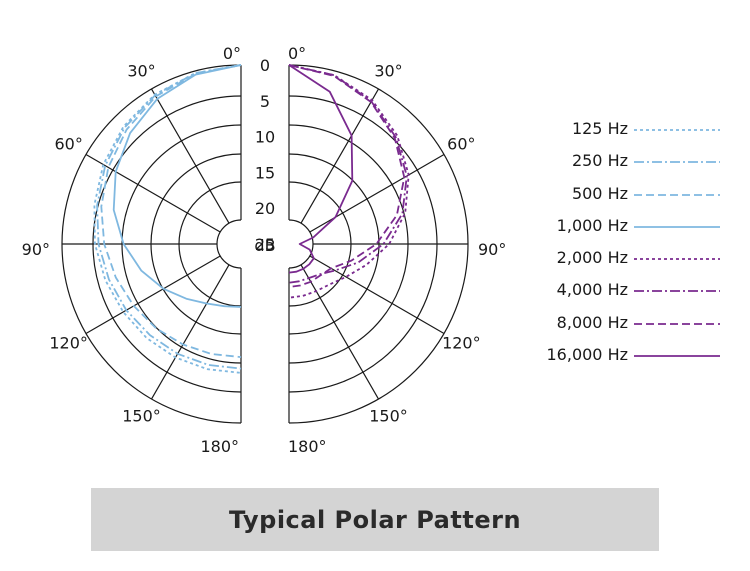 This screenshot has height=571, width=750. I want to click on legend-label: 16,000 Hz, so click(587, 355).